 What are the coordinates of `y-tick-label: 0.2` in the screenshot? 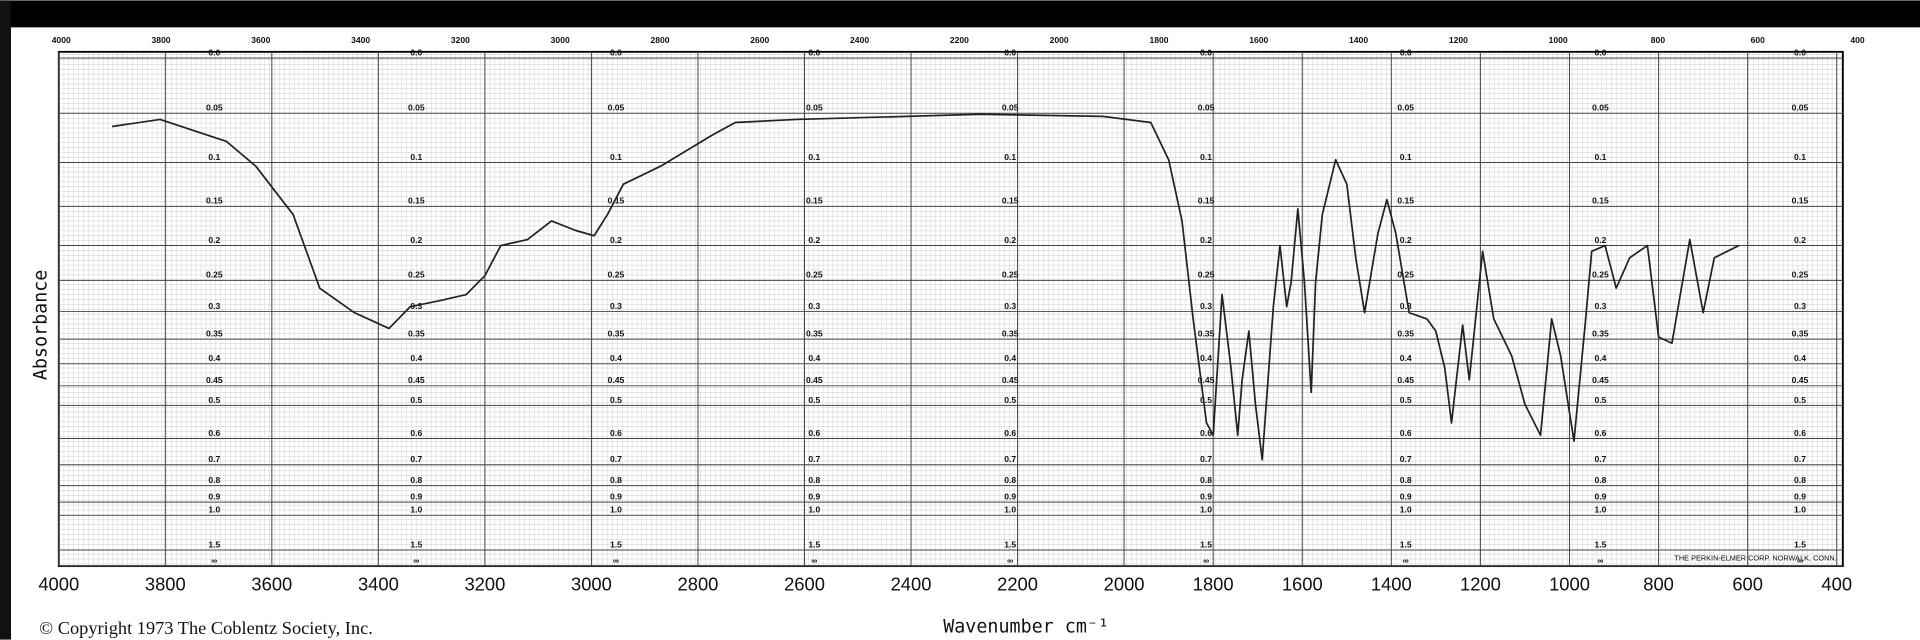 It's located at (214, 240).